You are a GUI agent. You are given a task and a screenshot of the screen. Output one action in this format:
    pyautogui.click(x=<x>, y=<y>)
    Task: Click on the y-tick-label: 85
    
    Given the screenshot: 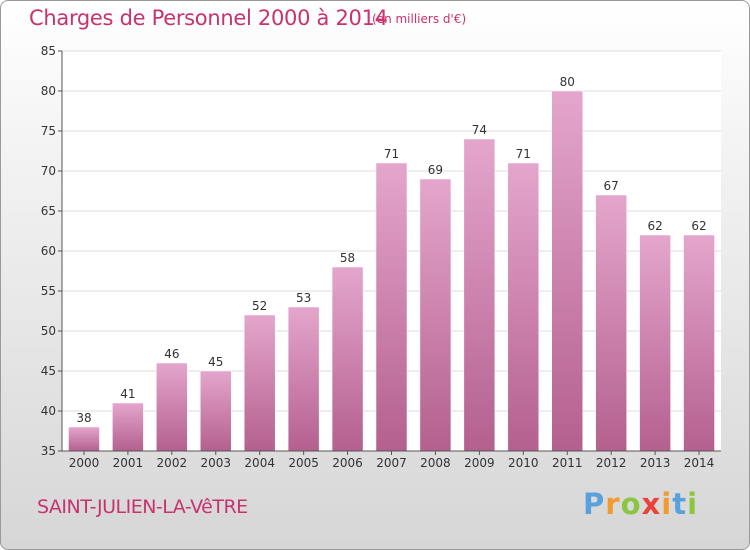 What is the action you would take?
    pyautogui.click(x=48, y=51)
    